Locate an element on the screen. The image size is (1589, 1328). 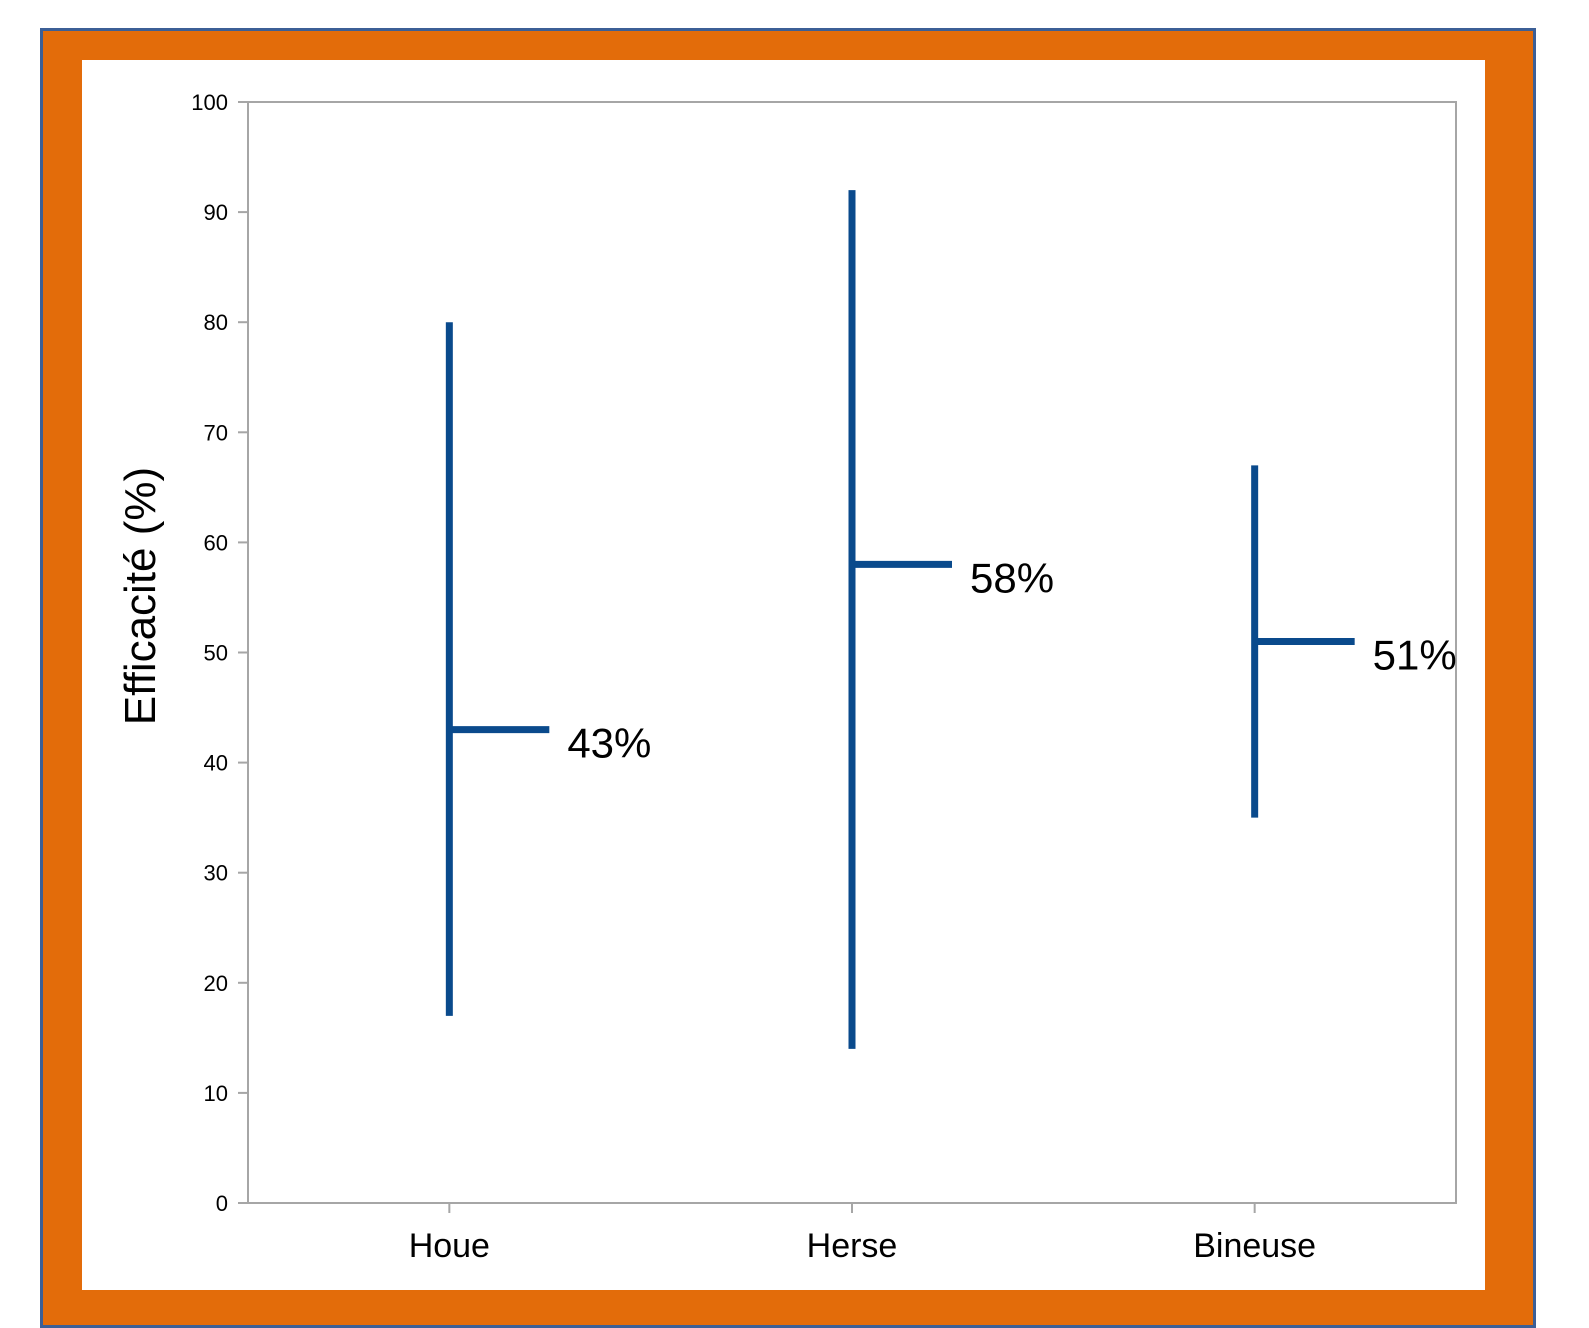
y-tick-label: 90 is located at coordinates (216, 212).